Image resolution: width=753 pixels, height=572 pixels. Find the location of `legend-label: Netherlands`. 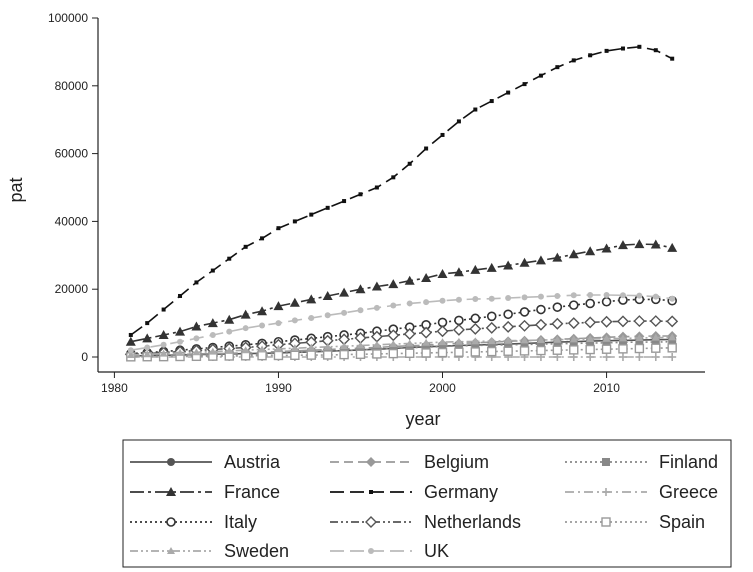

legend-label: Netherlands is located at coordinates (472, 522).